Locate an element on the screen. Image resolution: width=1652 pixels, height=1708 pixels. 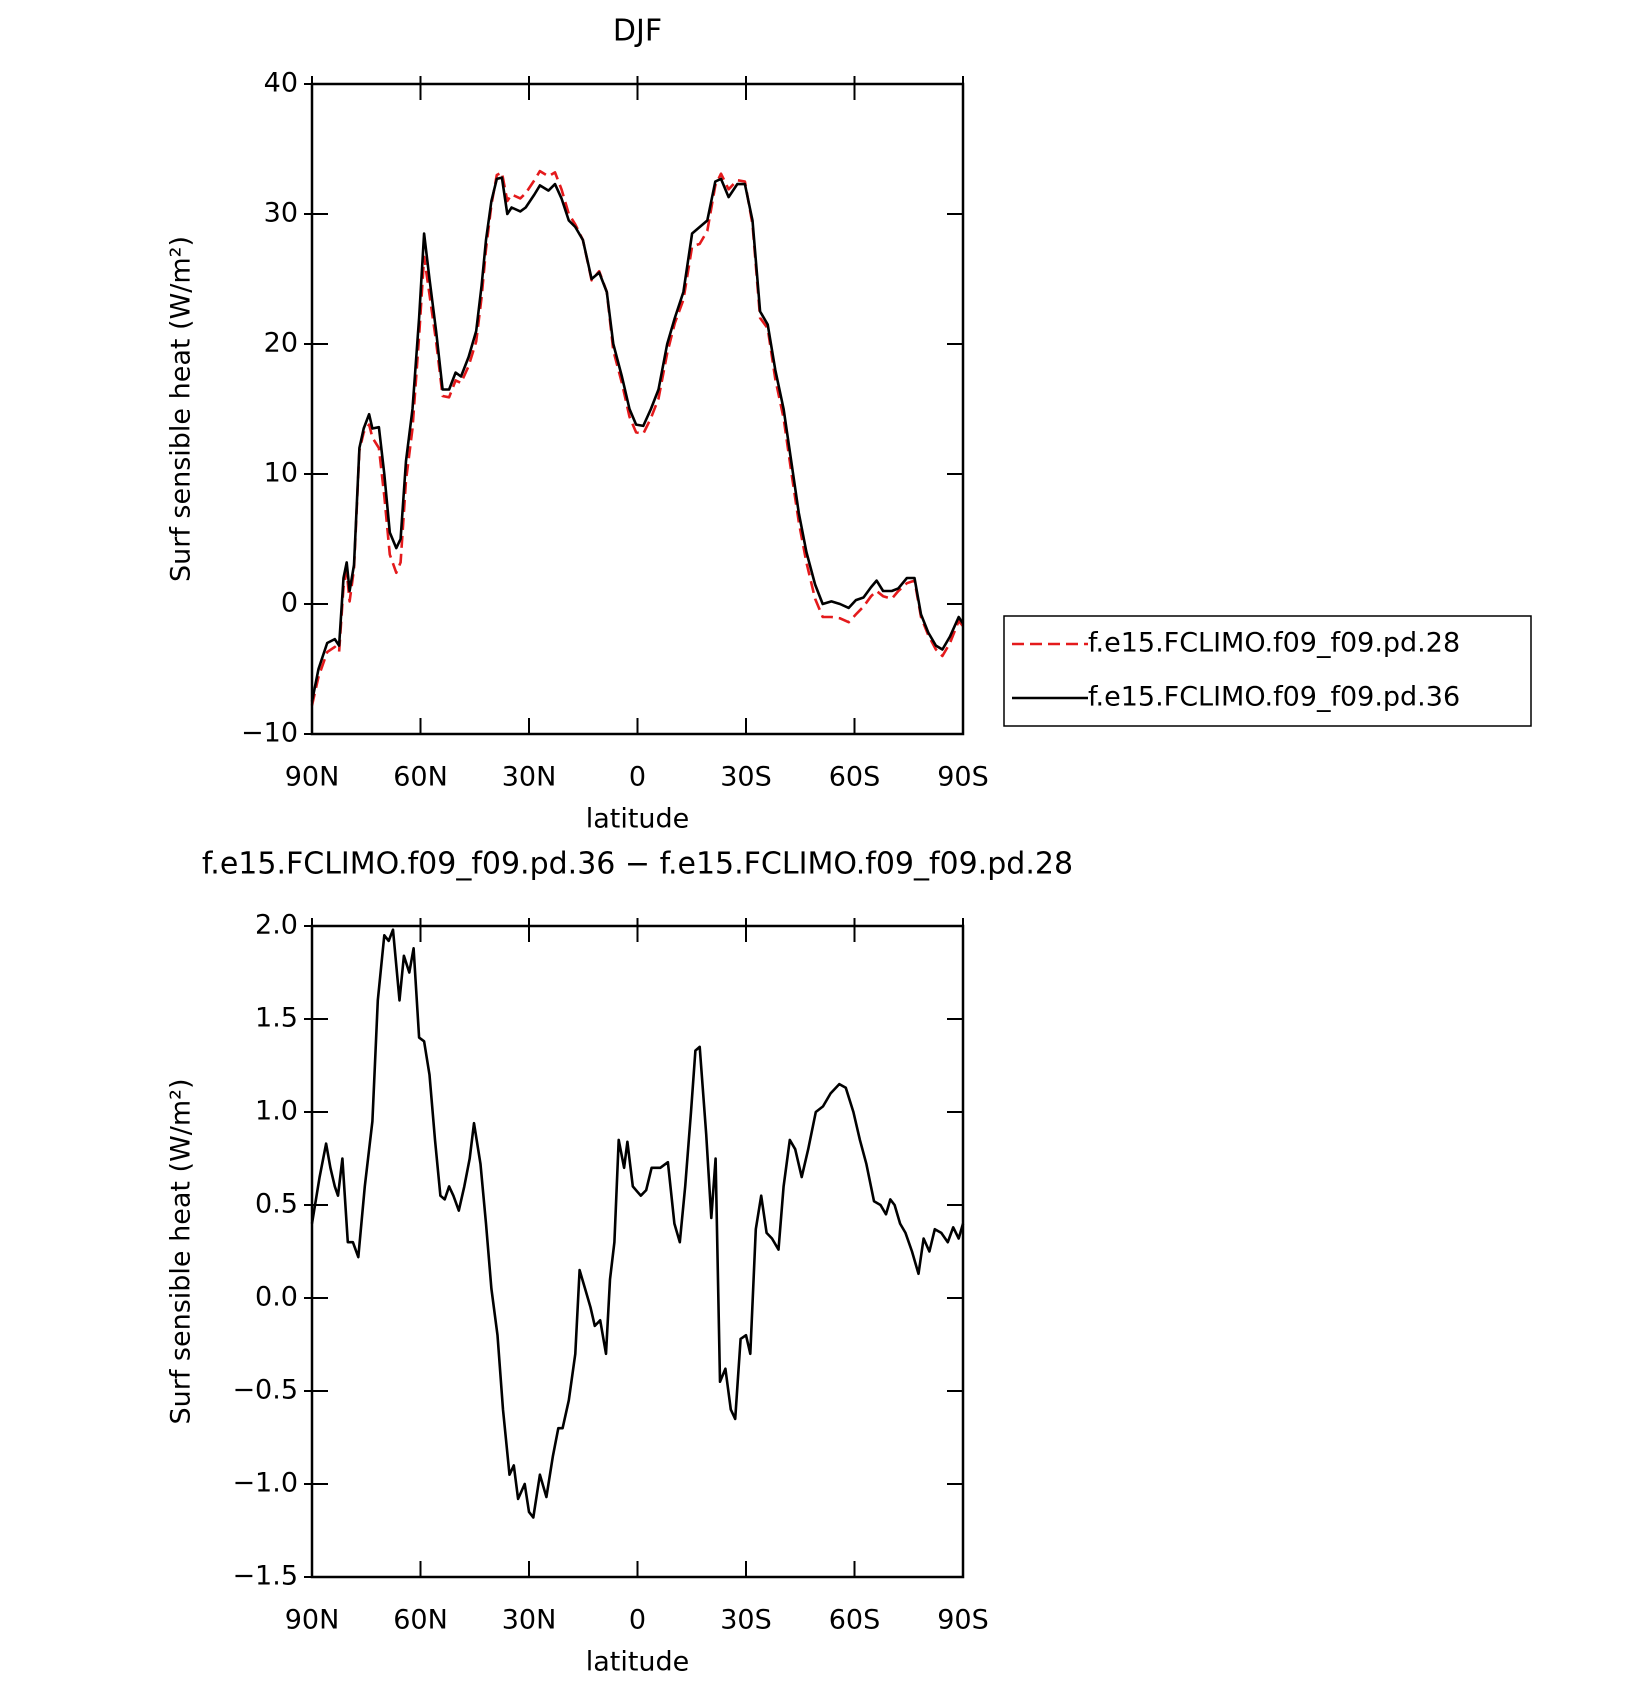
y-tick-label: 30 is located at coordinates (281, 213).